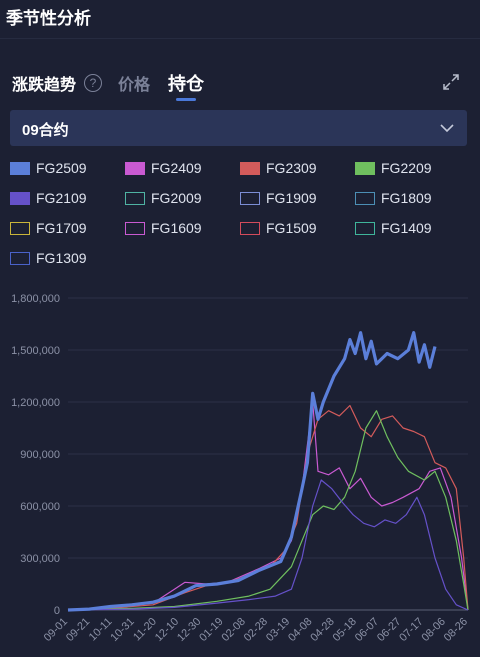 The image size is (480, 657). What do you see at coordinates (291, 198) in the screenshot?
I see `legend-label: FG1909` at bounding box center [291, 198].